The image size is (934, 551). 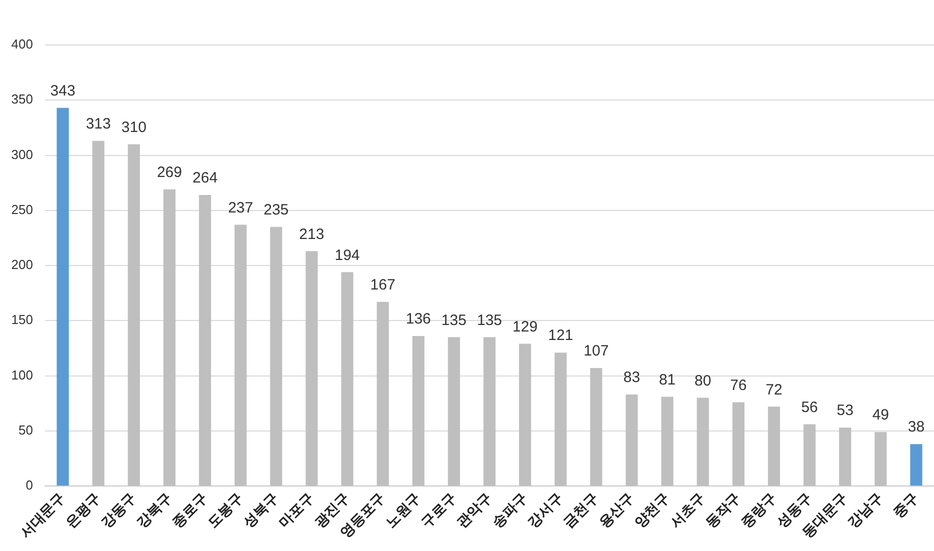 I want to click on data-label: 136, so click(x=418, y=319).